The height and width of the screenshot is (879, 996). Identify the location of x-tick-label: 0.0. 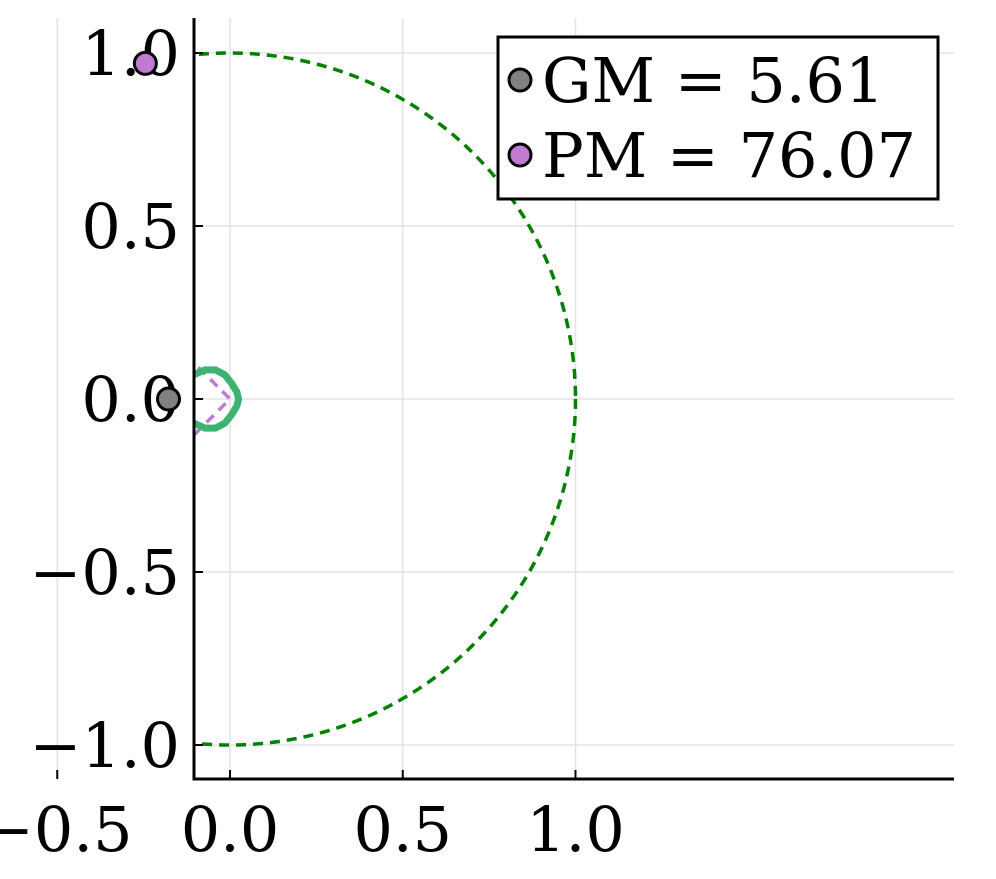
(230, 829).